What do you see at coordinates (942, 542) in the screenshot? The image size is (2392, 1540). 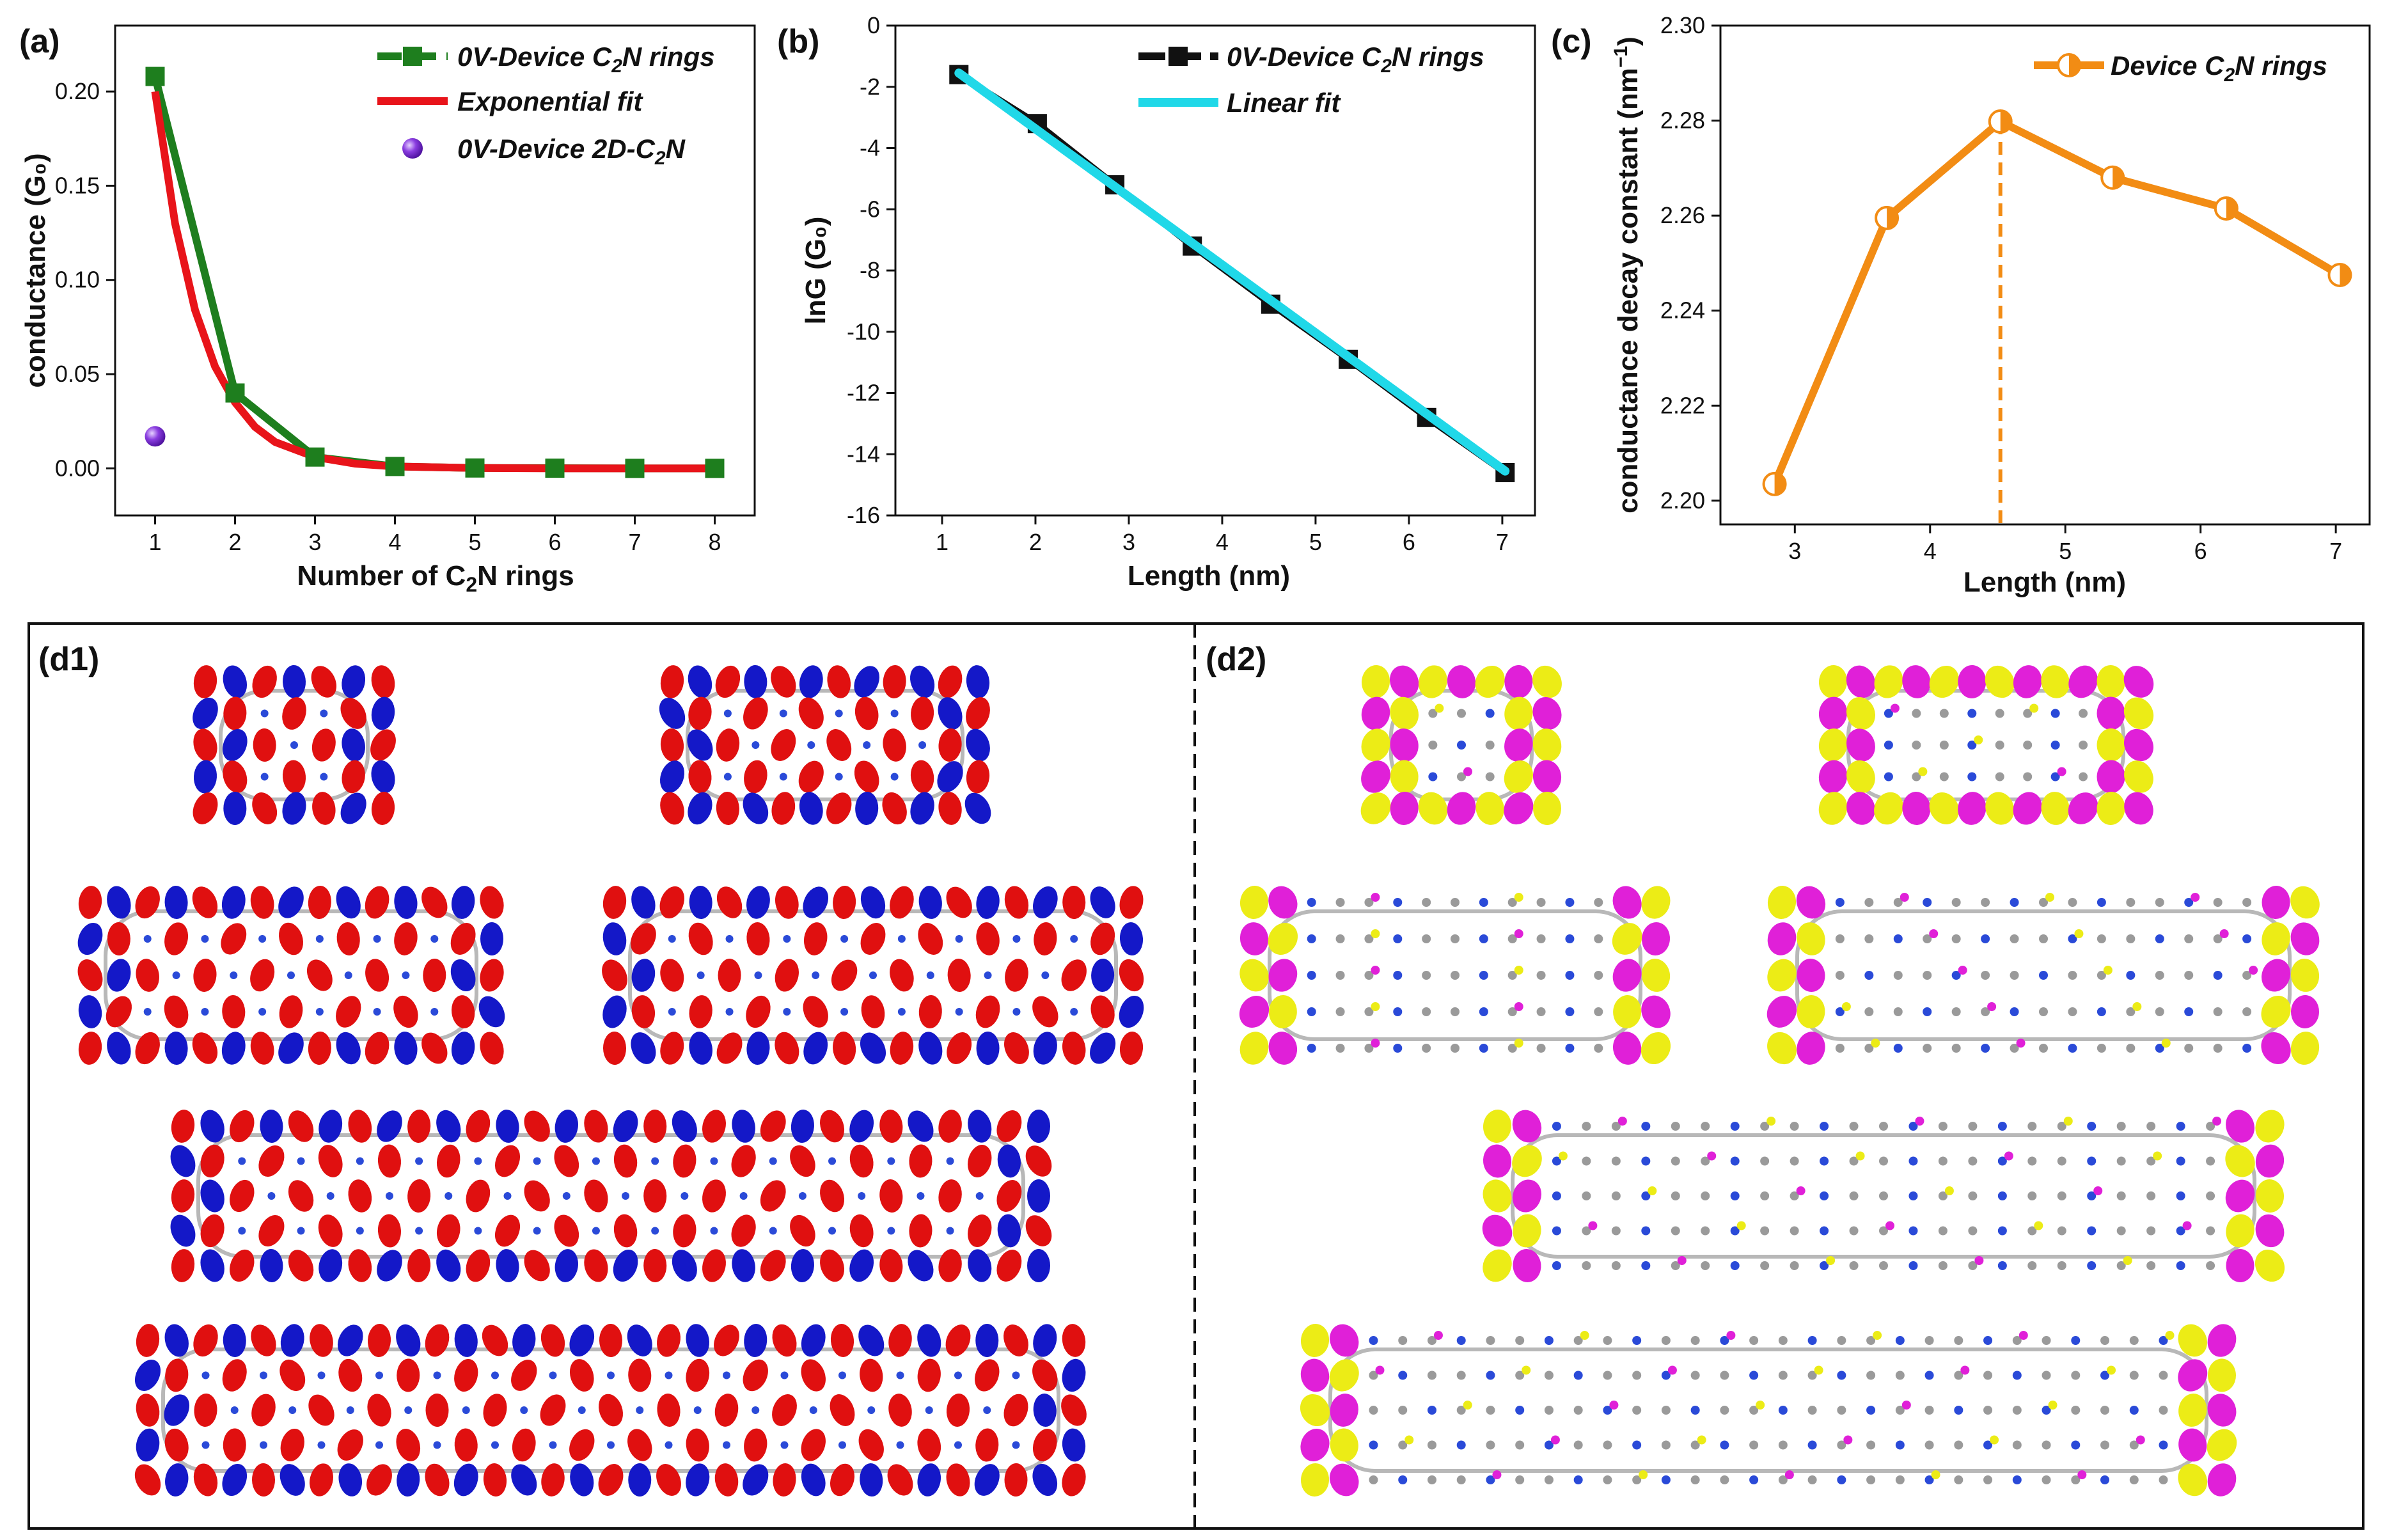 I see `x-tick-label: 1` at bounding box center [942, 542].